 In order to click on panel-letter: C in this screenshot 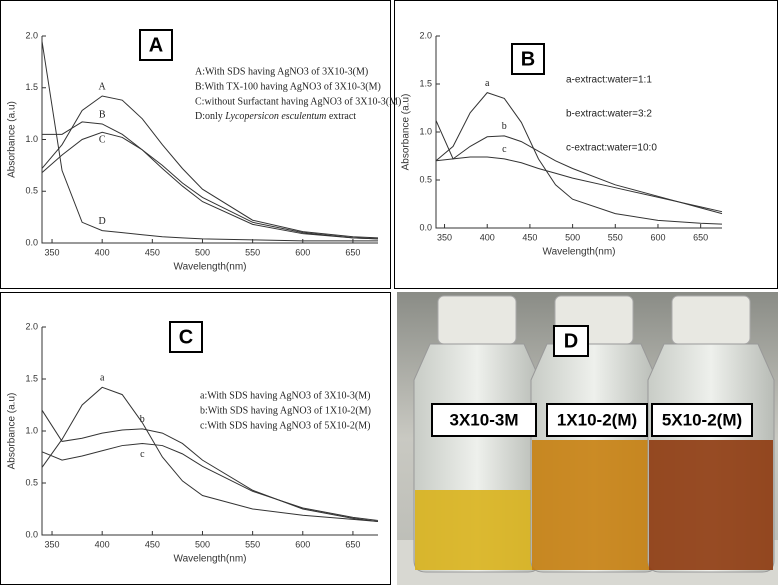, I will do `click(186, 337)`.